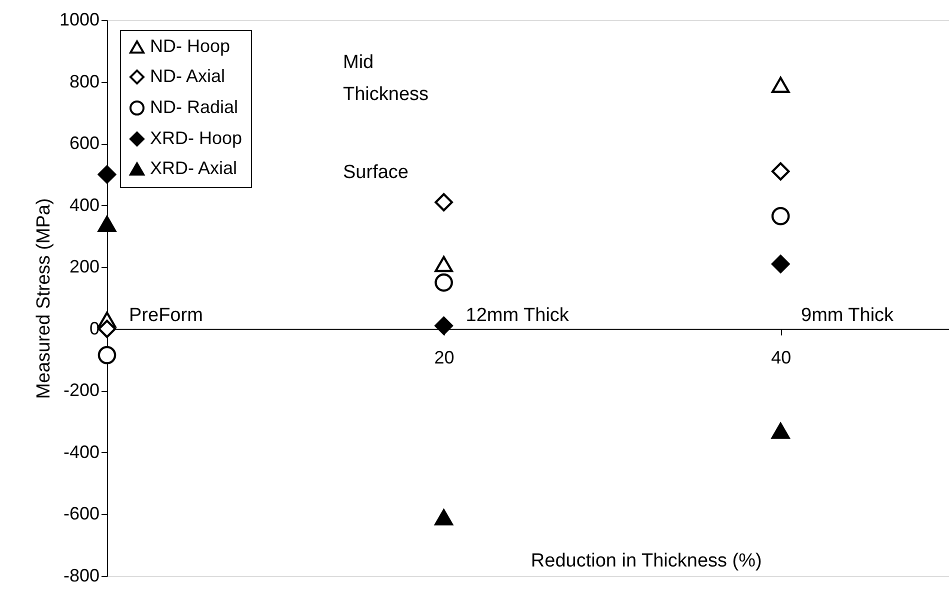 This screenshot has width=949, height=592. What do you see at coordinates (84, 204) in the screenshot?
I see `y-tick-label: 400` at bounding box center [84, 204].